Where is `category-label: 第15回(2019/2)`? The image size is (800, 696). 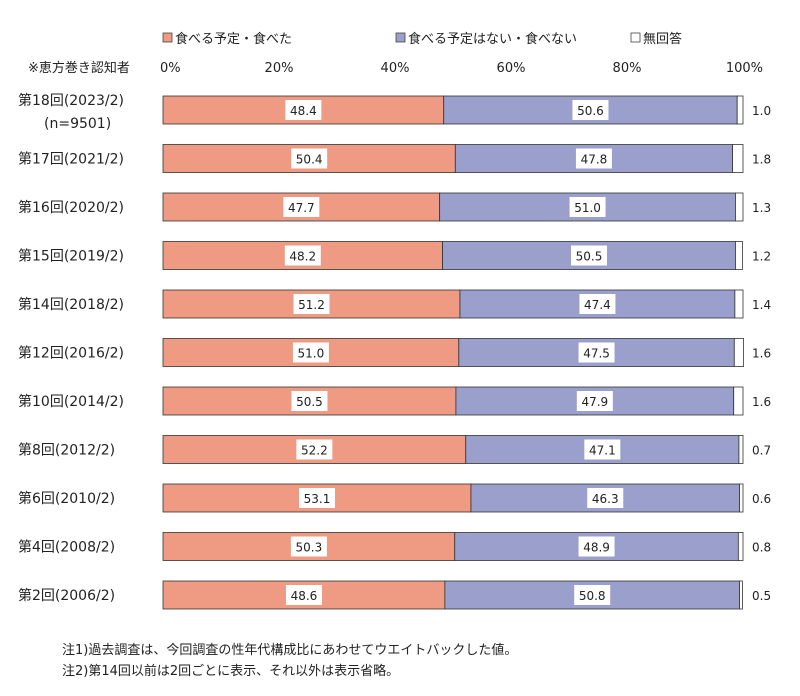
category-label: 第15回(2019/2) is located at coordinates (71, 256).